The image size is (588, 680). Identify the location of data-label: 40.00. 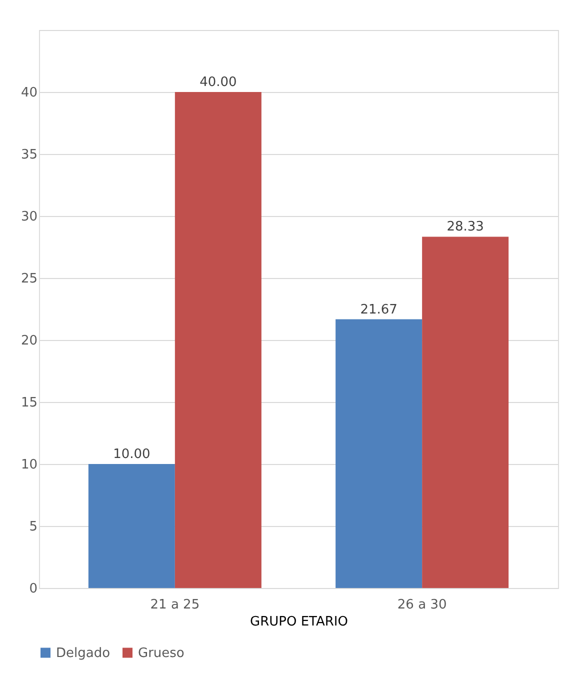
(218, 82).